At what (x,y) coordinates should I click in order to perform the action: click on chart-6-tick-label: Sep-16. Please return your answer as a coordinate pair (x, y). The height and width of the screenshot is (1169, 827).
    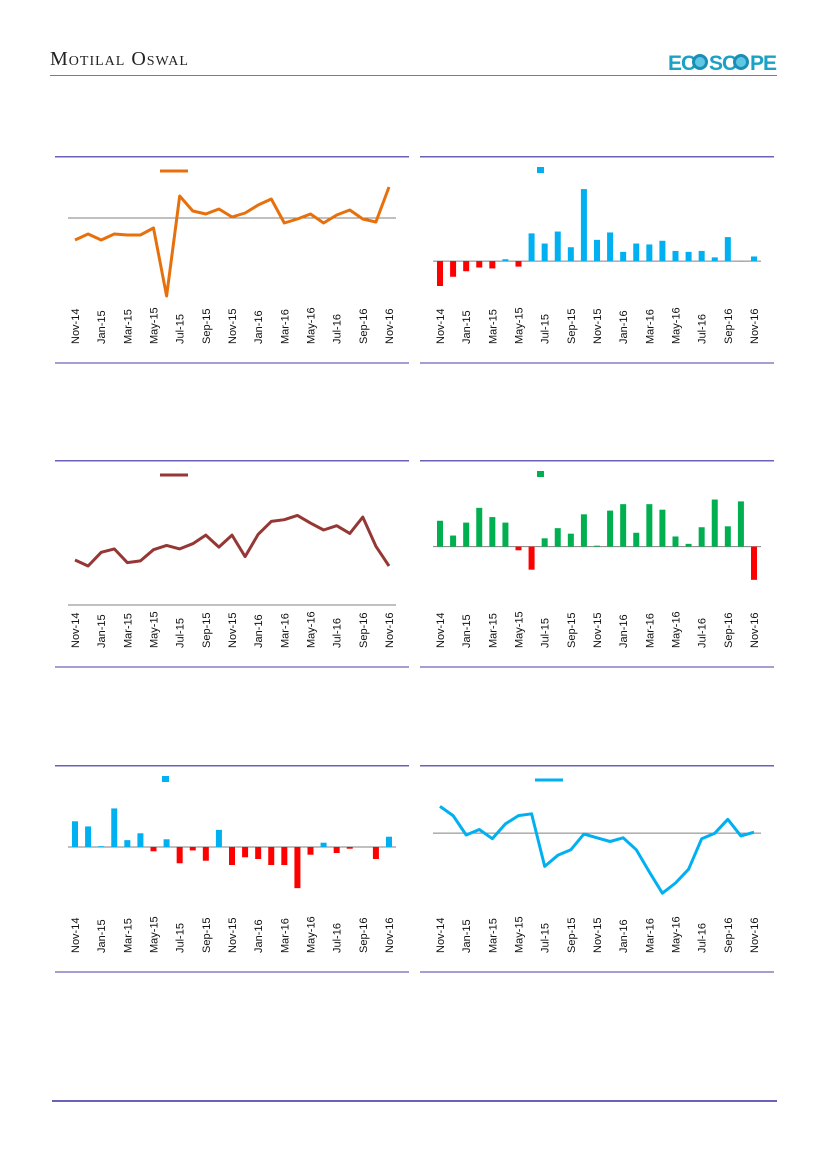
    Looking at the image, I should click on (729, 935).